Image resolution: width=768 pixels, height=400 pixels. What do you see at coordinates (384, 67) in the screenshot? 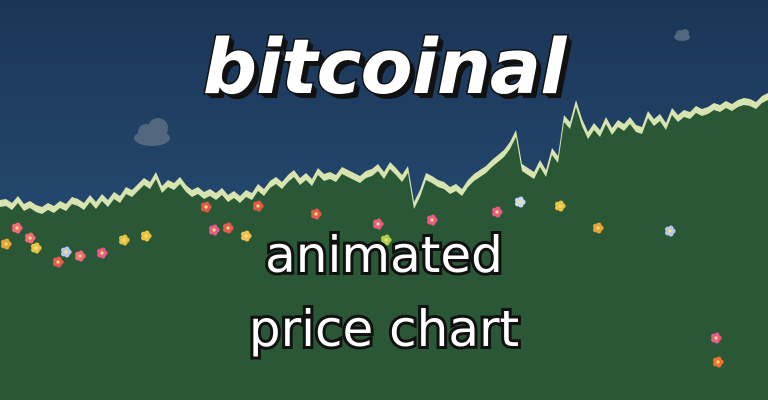
I see `logo-title: bitcoinal` at bounding box center [384, 67].